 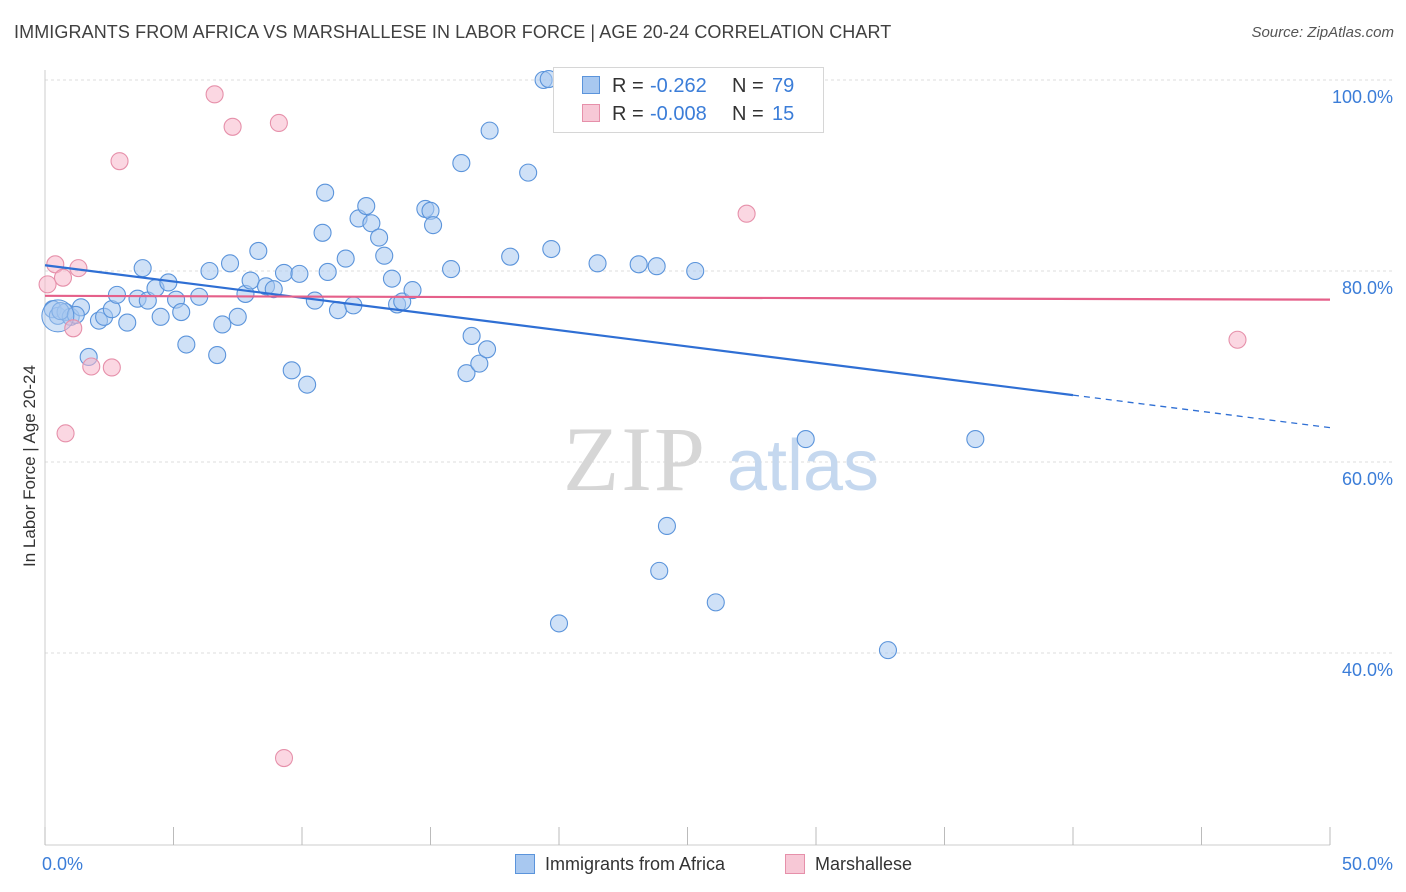 I want to click on bottom-legend-africa: Immigrants from Africa, so click(x=620, y=864).